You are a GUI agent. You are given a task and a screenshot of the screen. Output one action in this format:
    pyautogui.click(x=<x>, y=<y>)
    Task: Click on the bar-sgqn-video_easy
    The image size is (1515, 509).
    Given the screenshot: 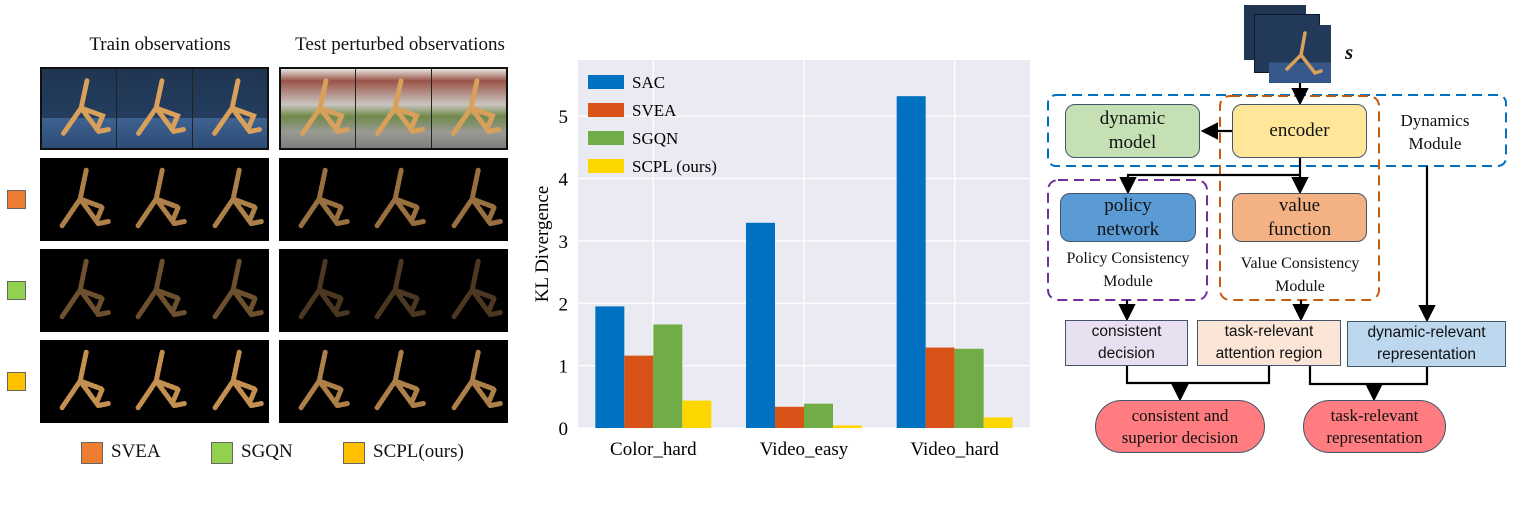 What is the action you would take?
    pyautogui.click(x=818, y=415)
    